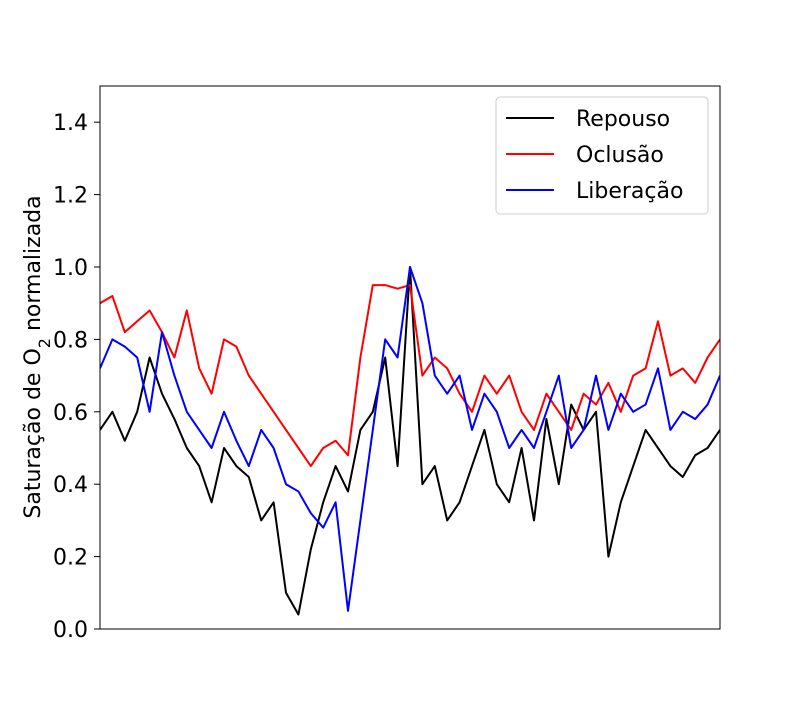  I want to click on legend-label-liberação: Liberação, so click(629, 191).